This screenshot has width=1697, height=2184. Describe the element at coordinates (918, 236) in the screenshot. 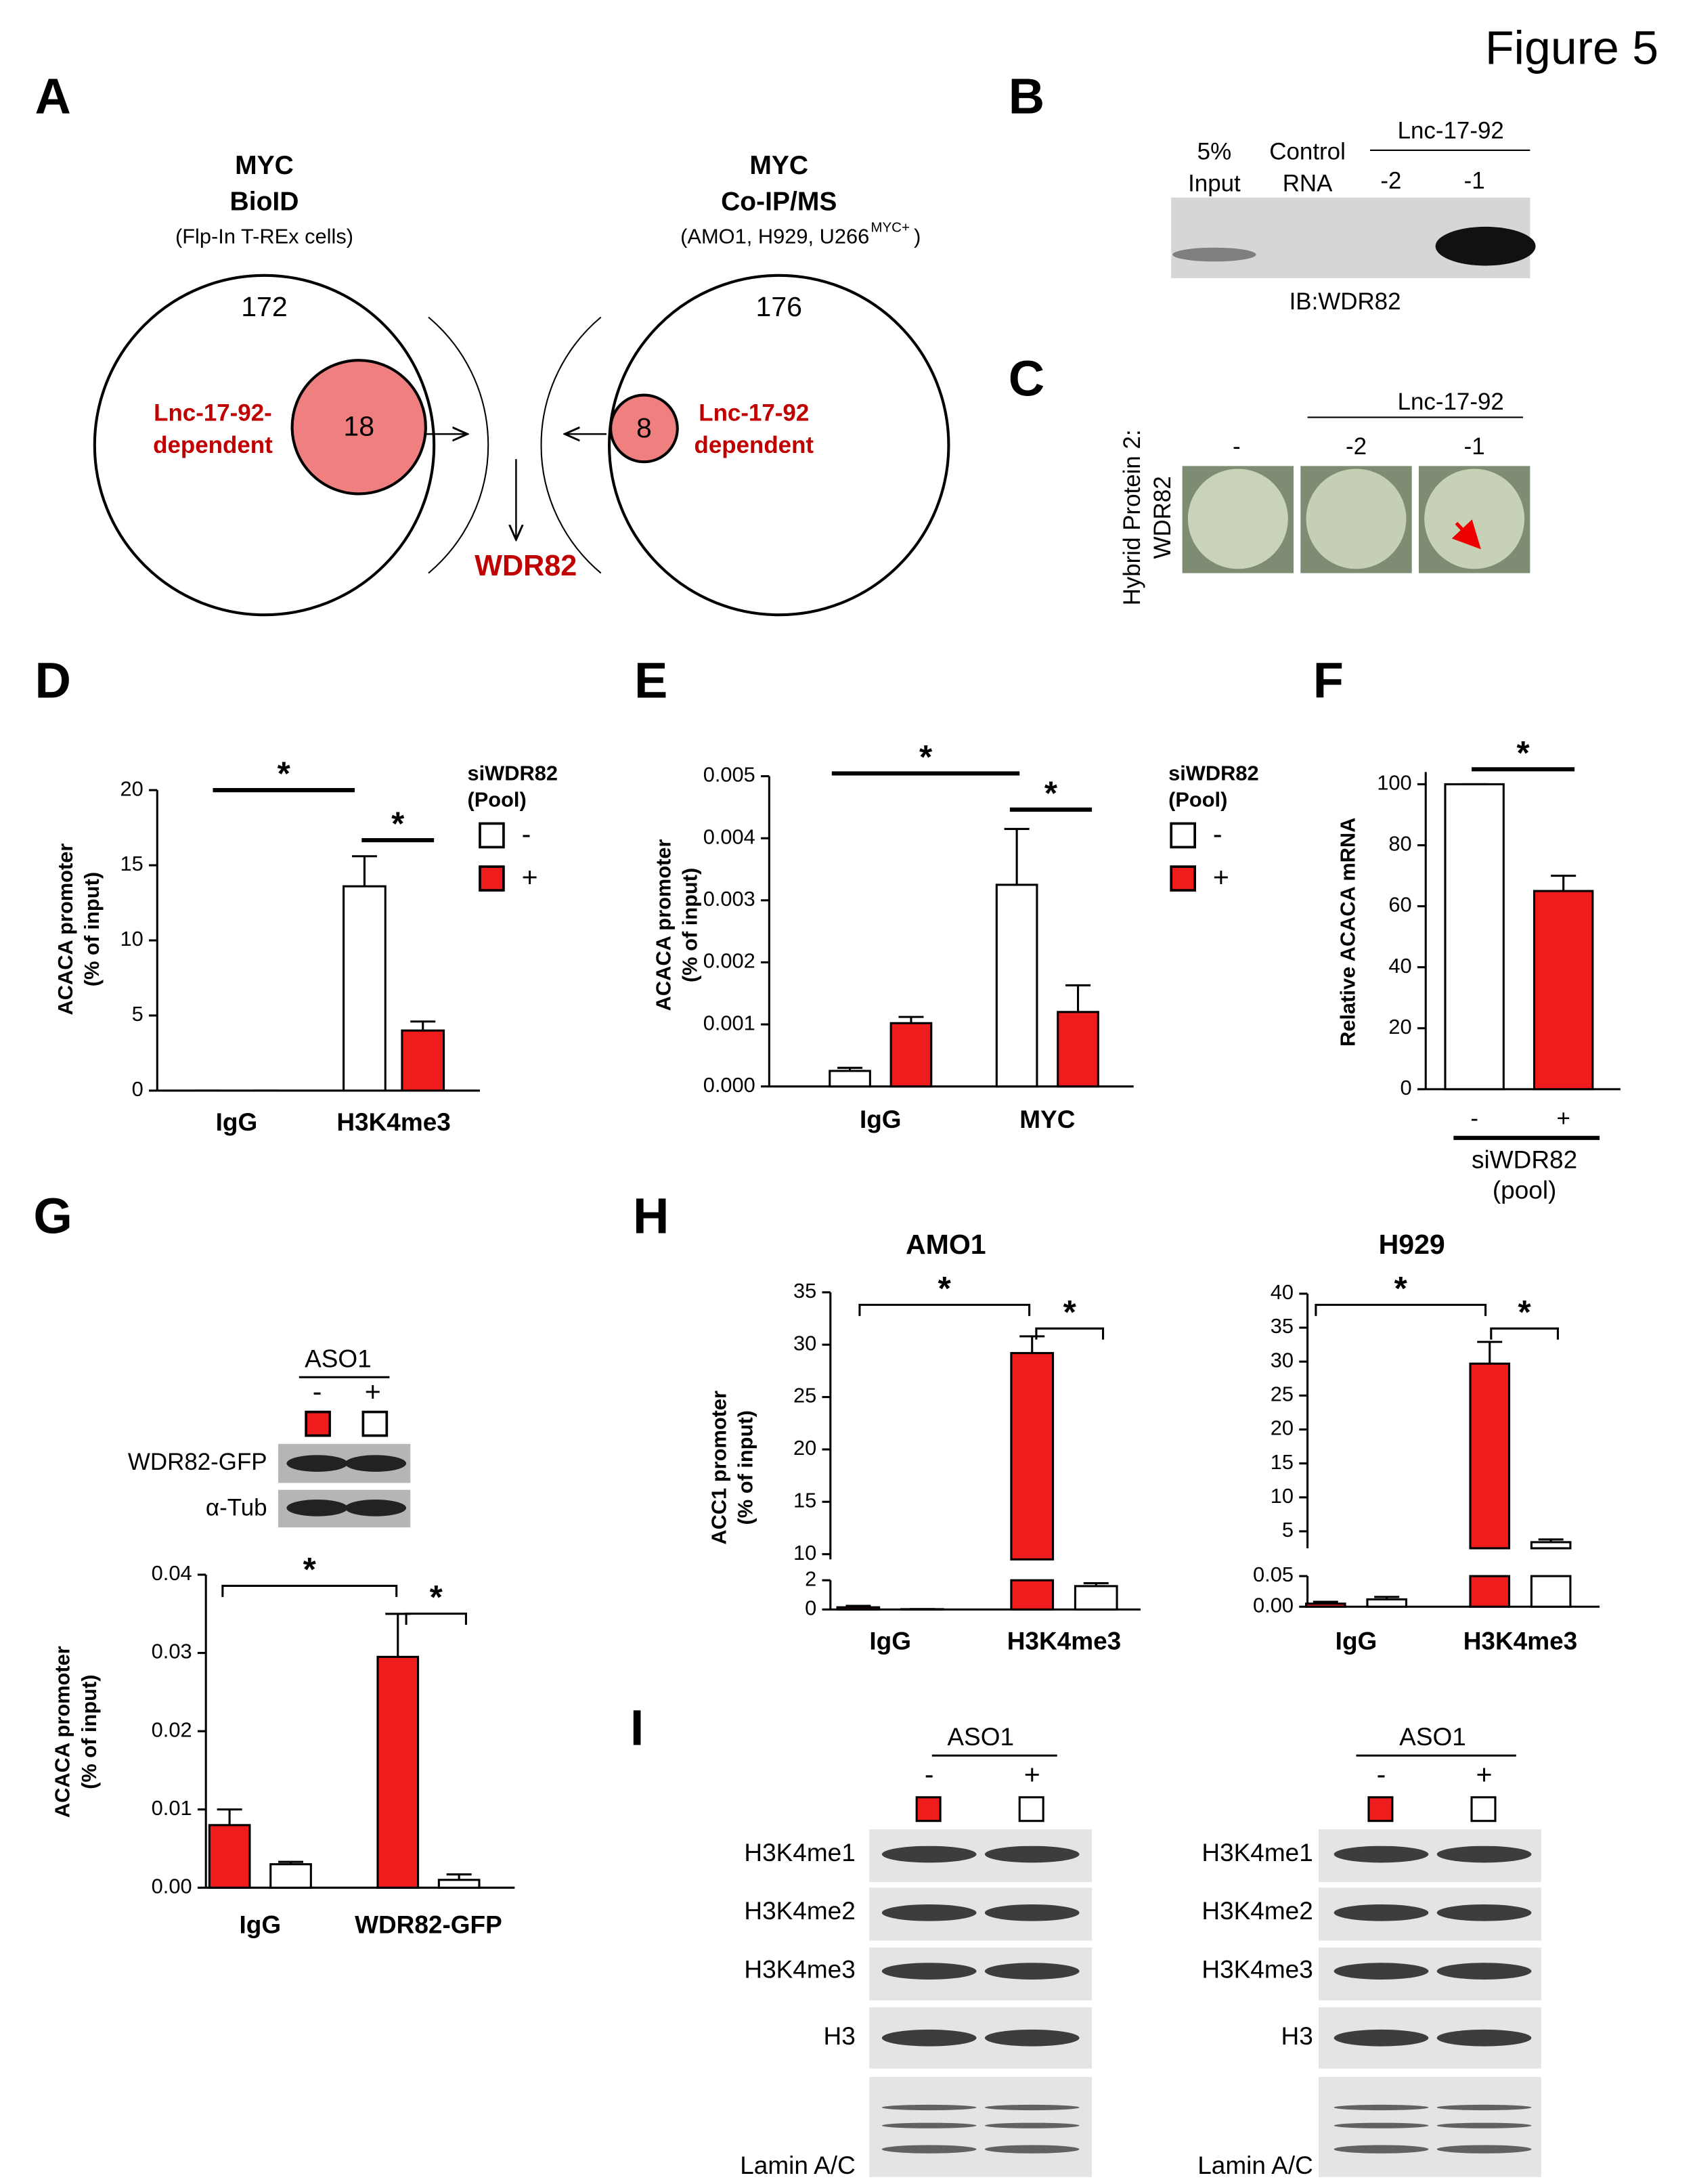

I see `label: )` at that location.